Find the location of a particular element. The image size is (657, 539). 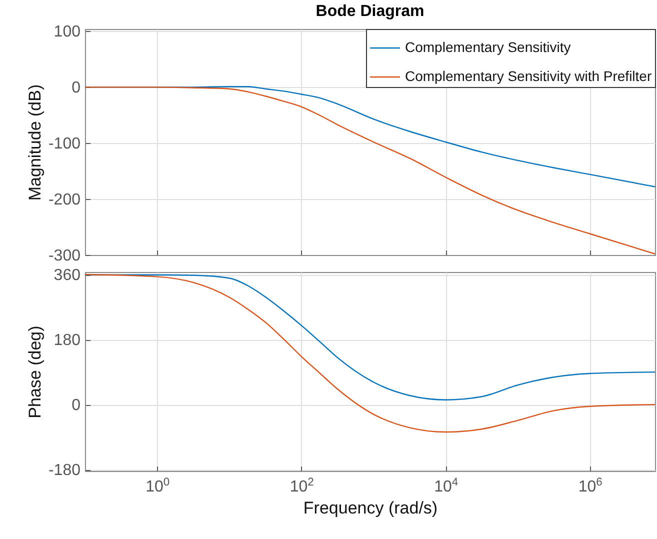

y-tick-label: -300 is located at coordinates (64, 256).